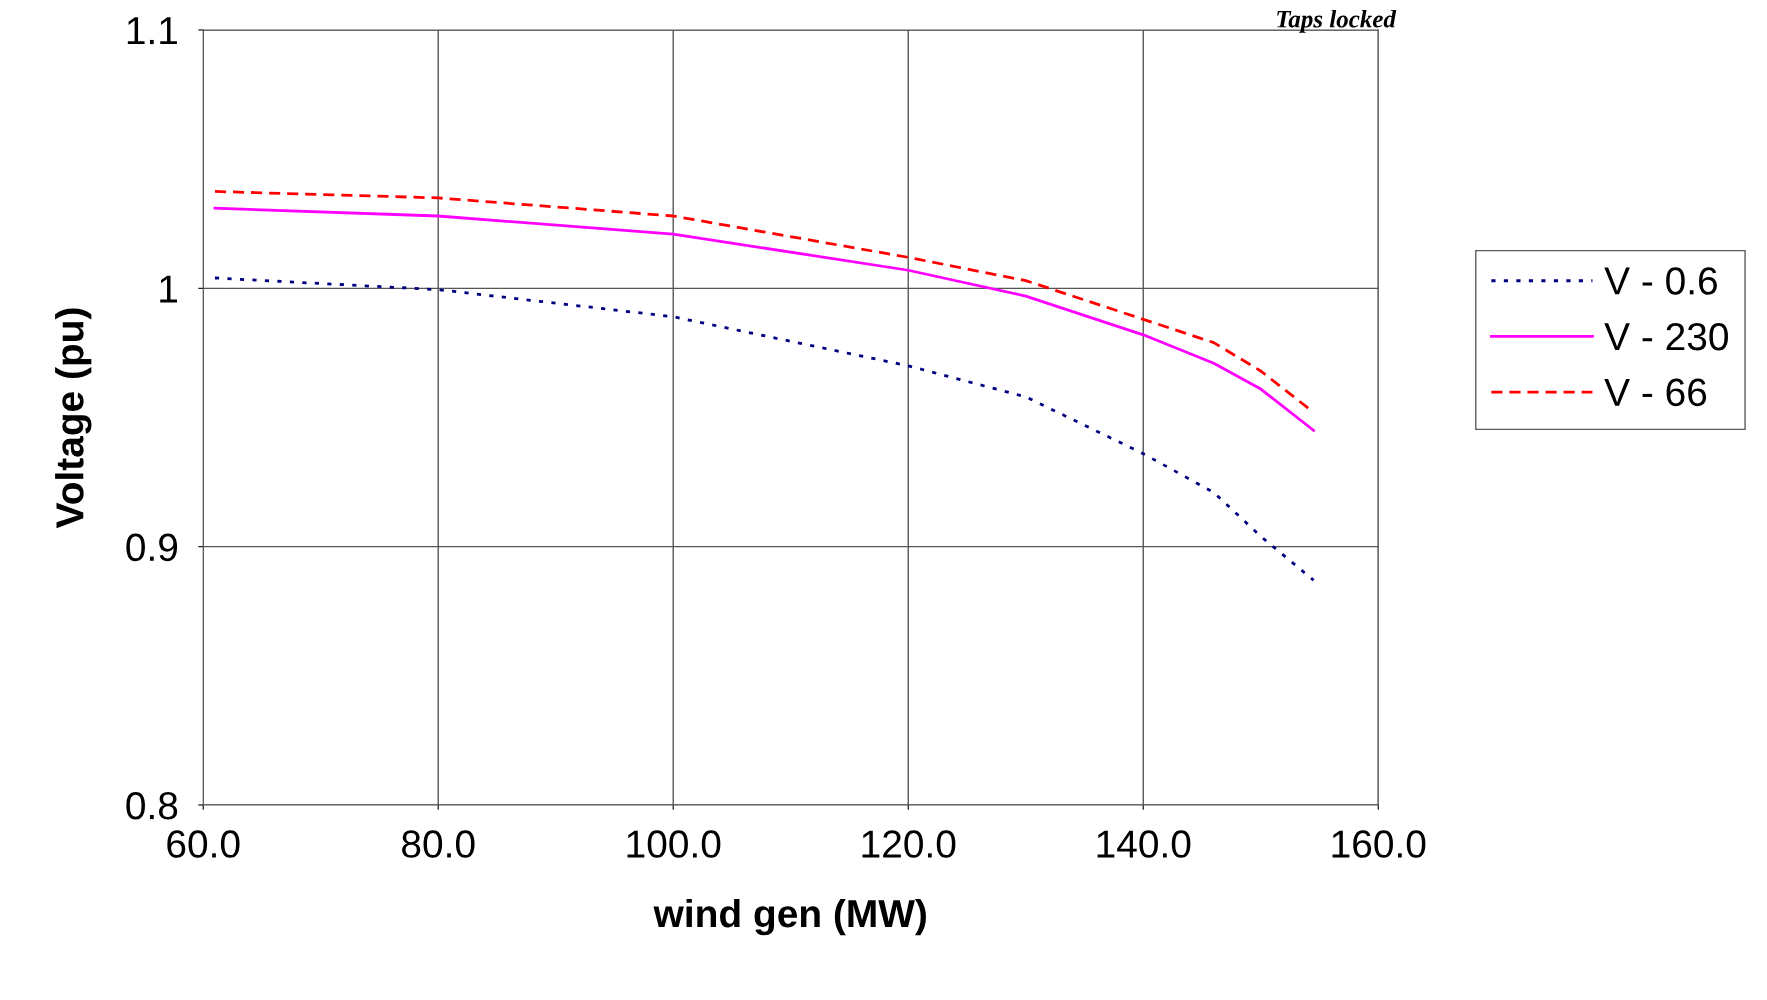 The image size is (1767, 1000). I want to click on legend-label: V - 66, so click(1655, 392).